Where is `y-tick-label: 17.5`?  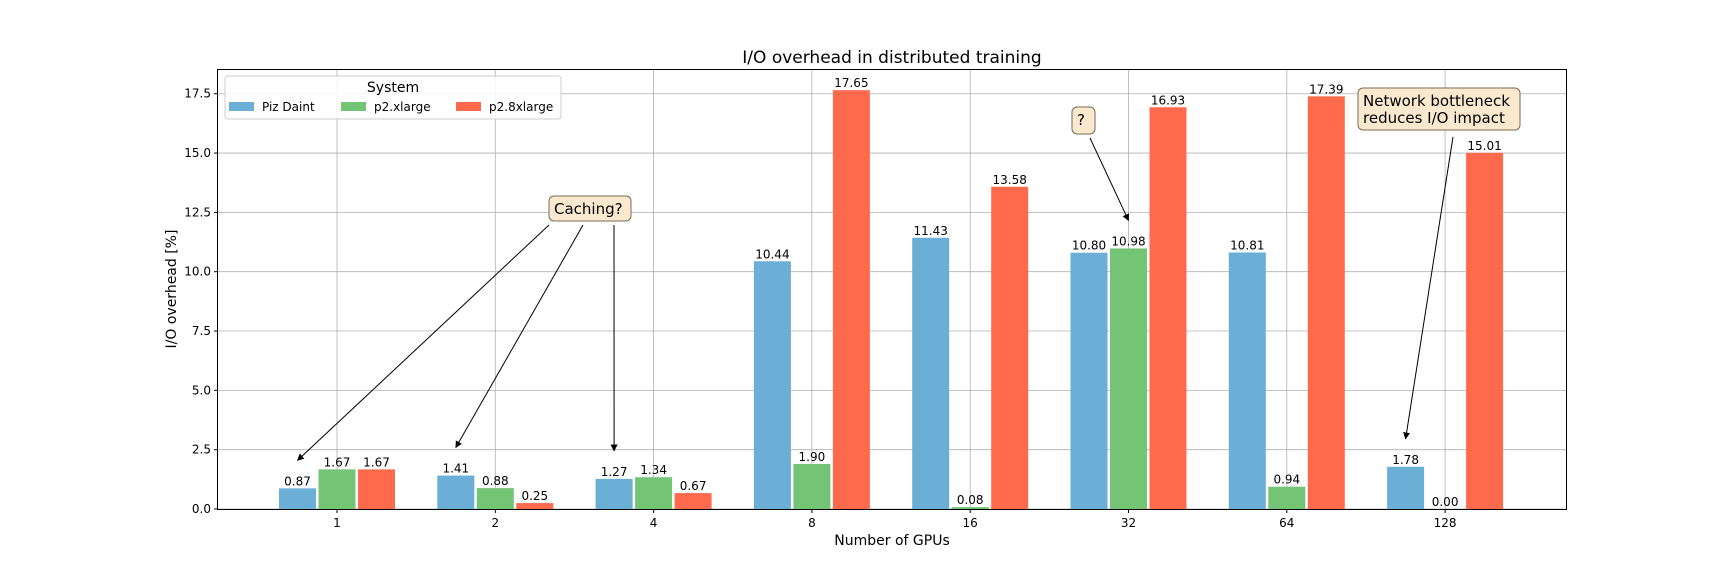 y-tick-label: 17.5 is located at coordinates (197, 94).